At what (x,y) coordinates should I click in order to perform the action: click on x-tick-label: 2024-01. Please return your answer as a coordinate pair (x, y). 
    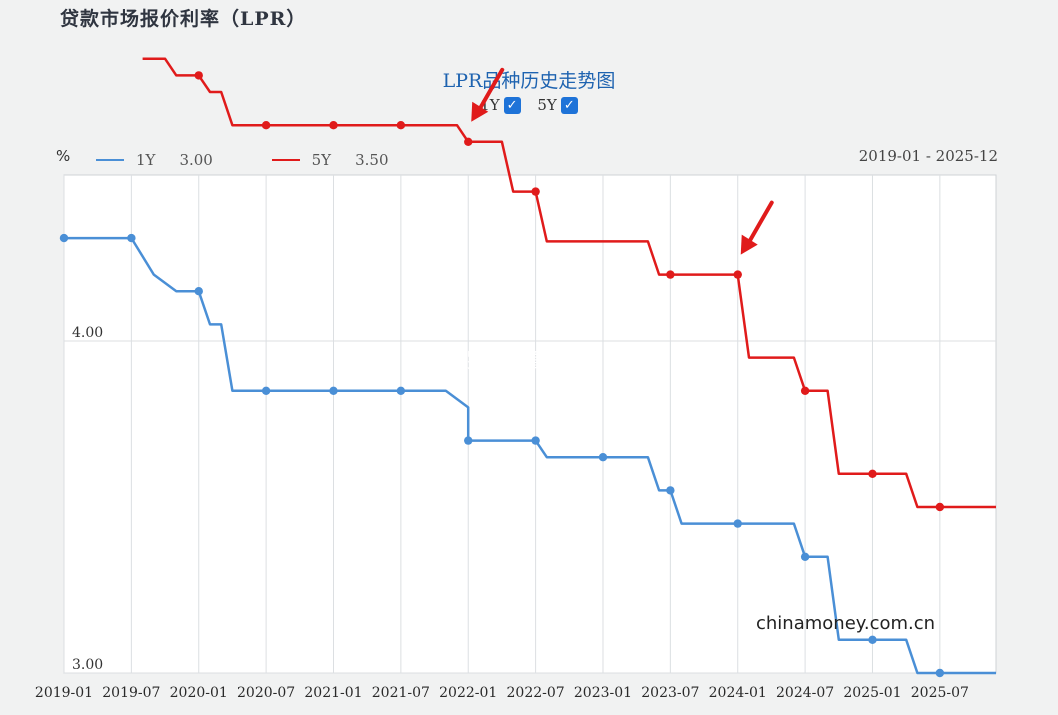
    Looking at the image, I should click on (738, 693).